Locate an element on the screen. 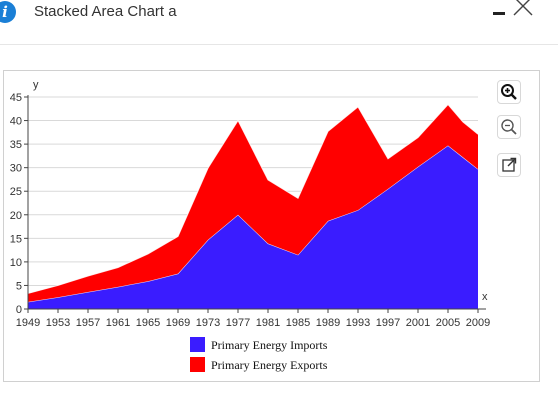  popout-button is located at coordinates (509, 165).